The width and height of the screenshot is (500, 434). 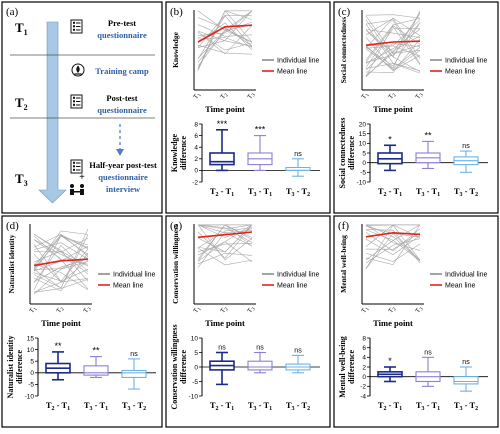 I want to click on step-title: Half-year post-test, so click(x=123, y=165).